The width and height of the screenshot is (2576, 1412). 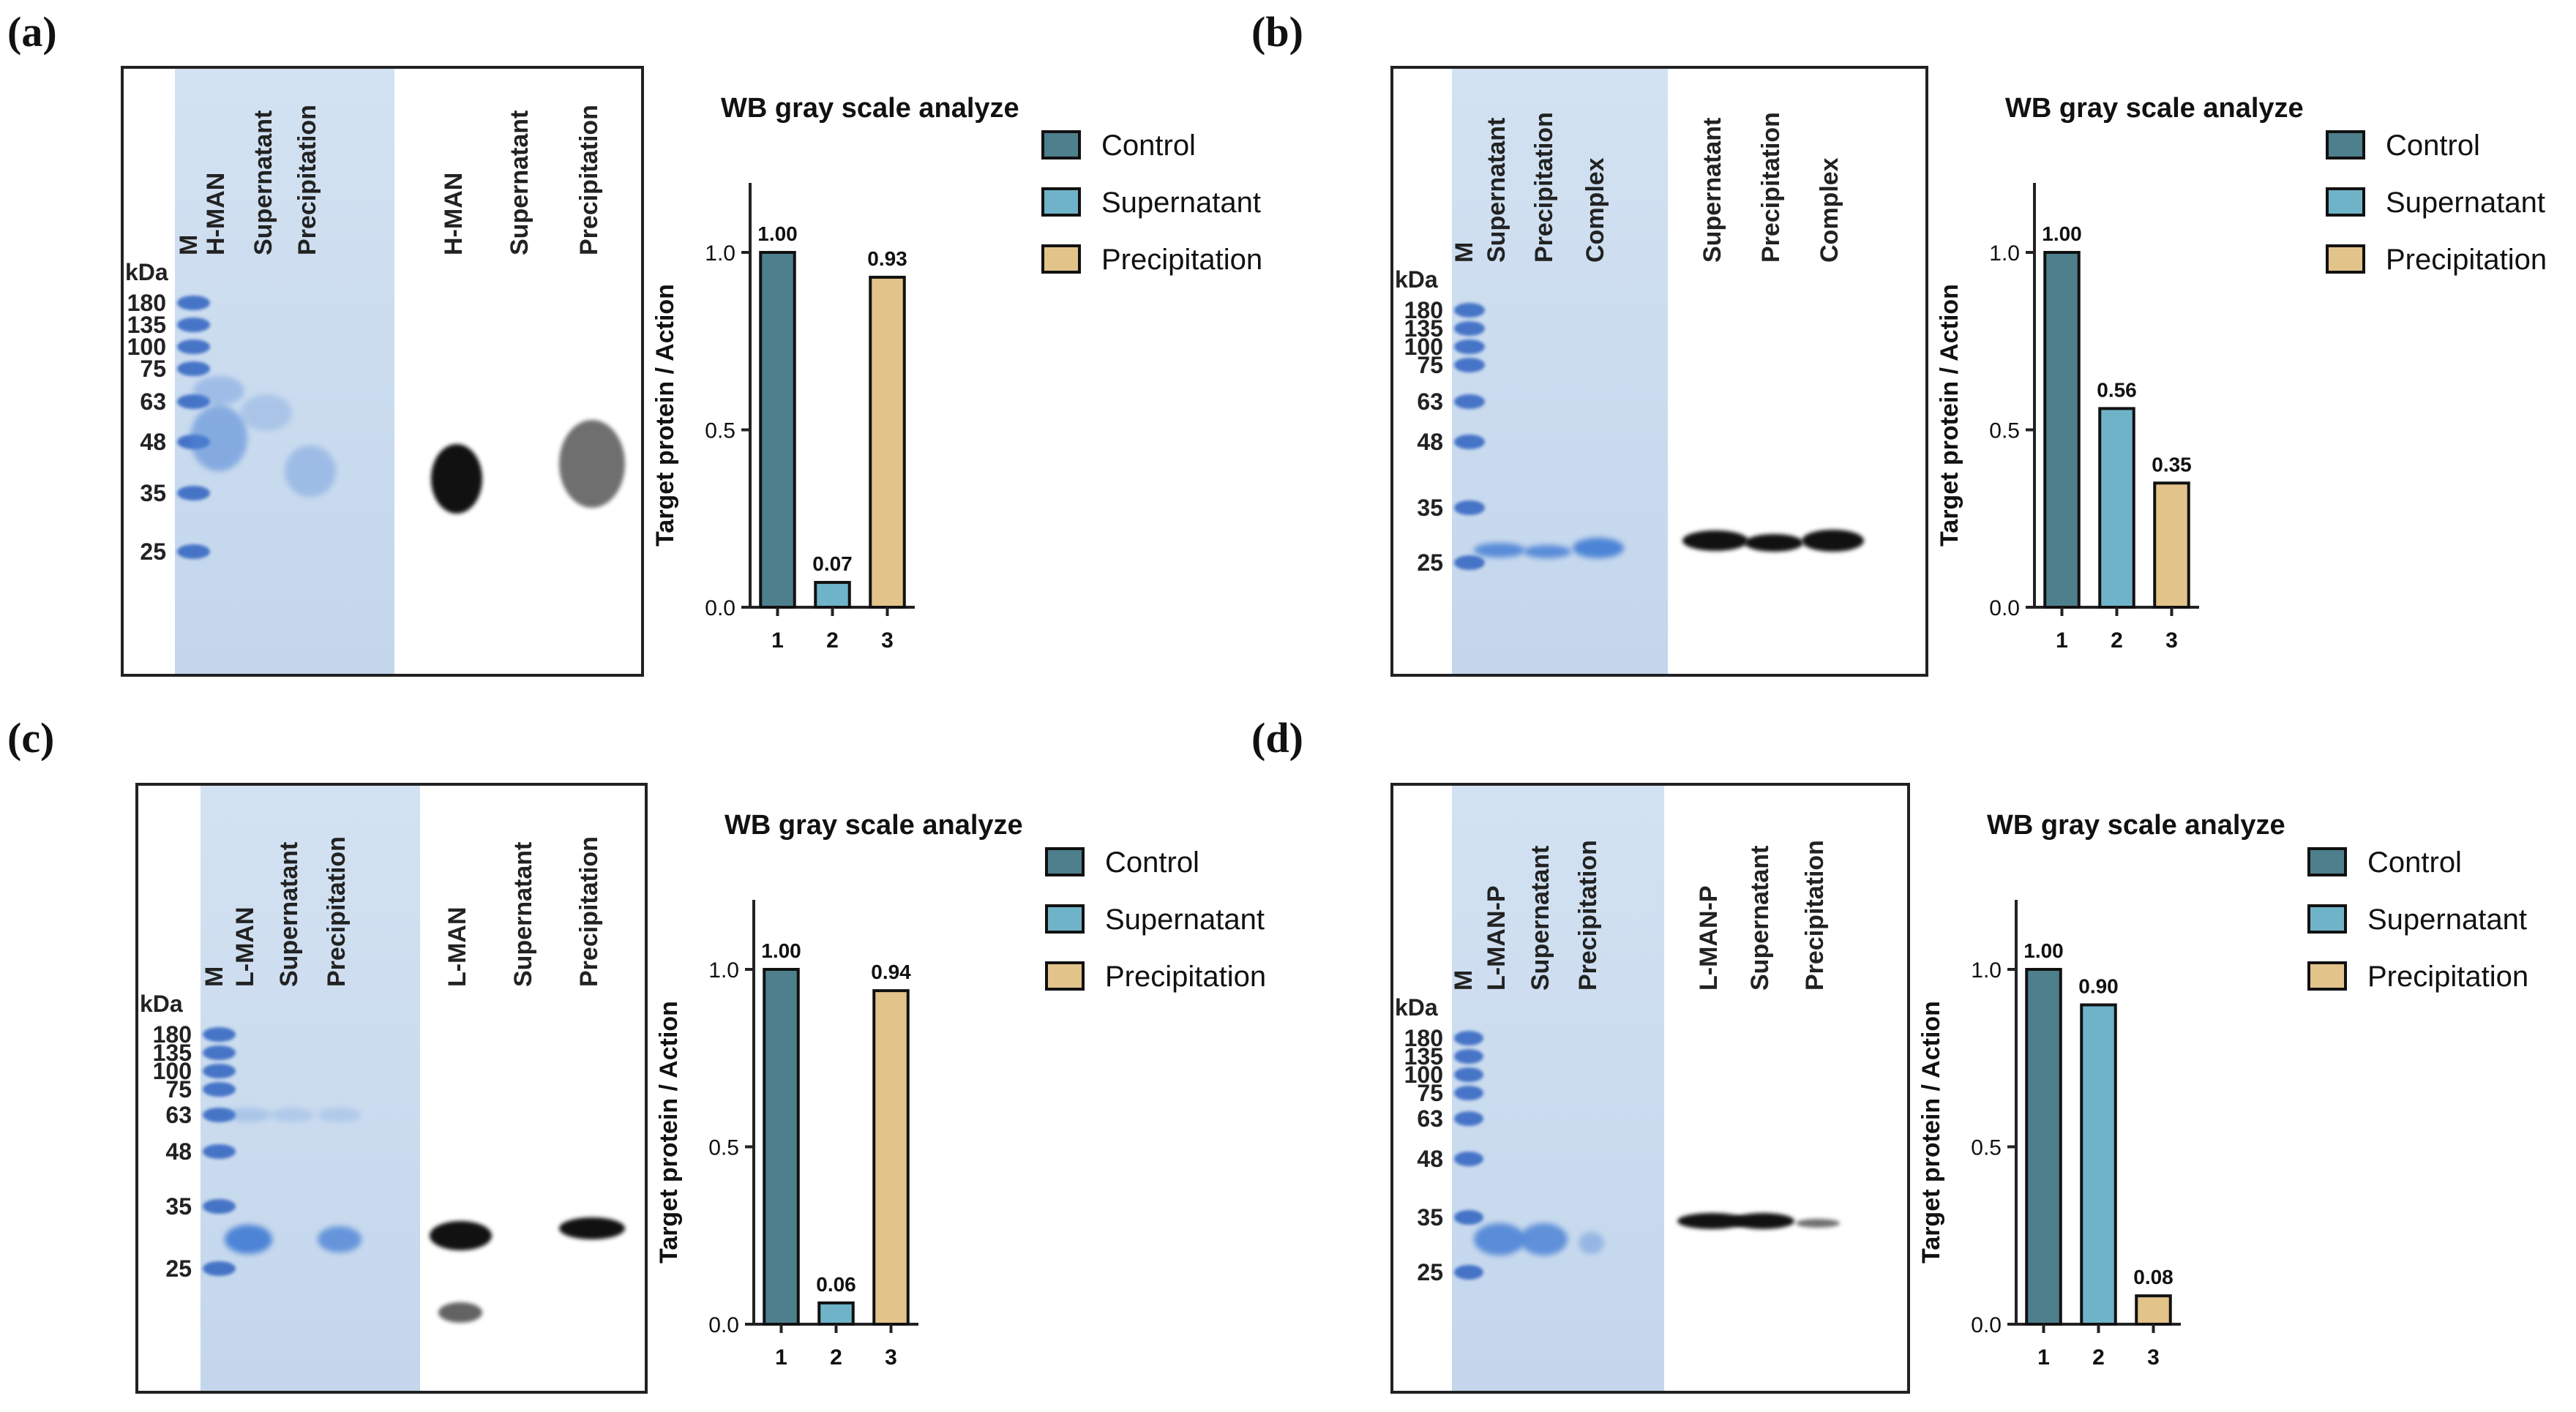 I want to click on y-tick-label: 1.0, so click(x=1986, y=970).